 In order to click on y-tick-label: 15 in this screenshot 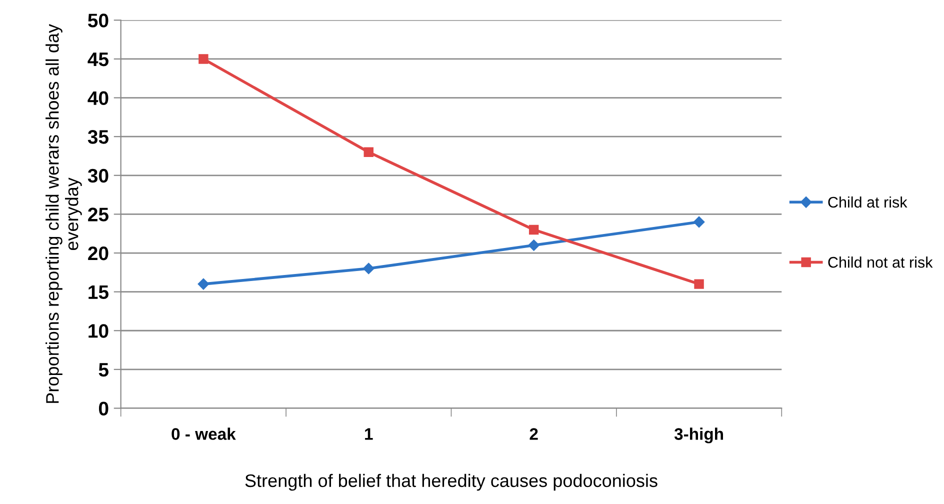, I will do `click(98, 292)`.